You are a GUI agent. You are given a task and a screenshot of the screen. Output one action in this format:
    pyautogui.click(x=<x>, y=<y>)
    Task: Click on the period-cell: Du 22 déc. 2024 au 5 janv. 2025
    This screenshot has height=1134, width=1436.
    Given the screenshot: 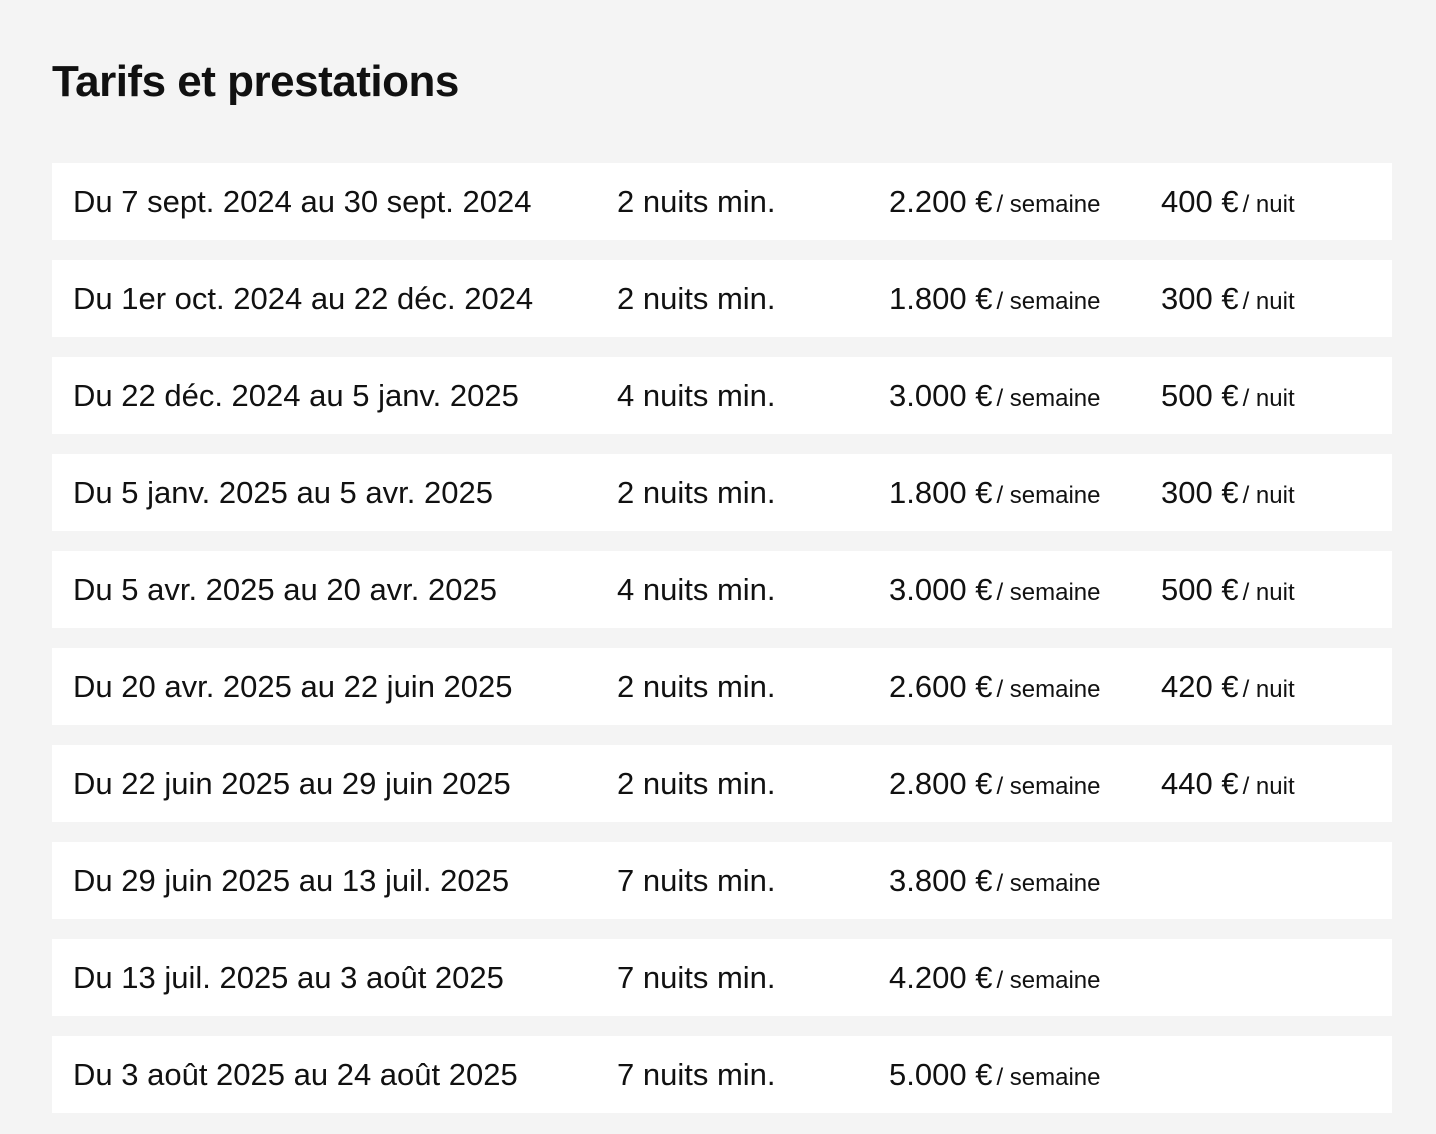 What is the action you would take?
    pyautogui.click(x=296, y=395)
    